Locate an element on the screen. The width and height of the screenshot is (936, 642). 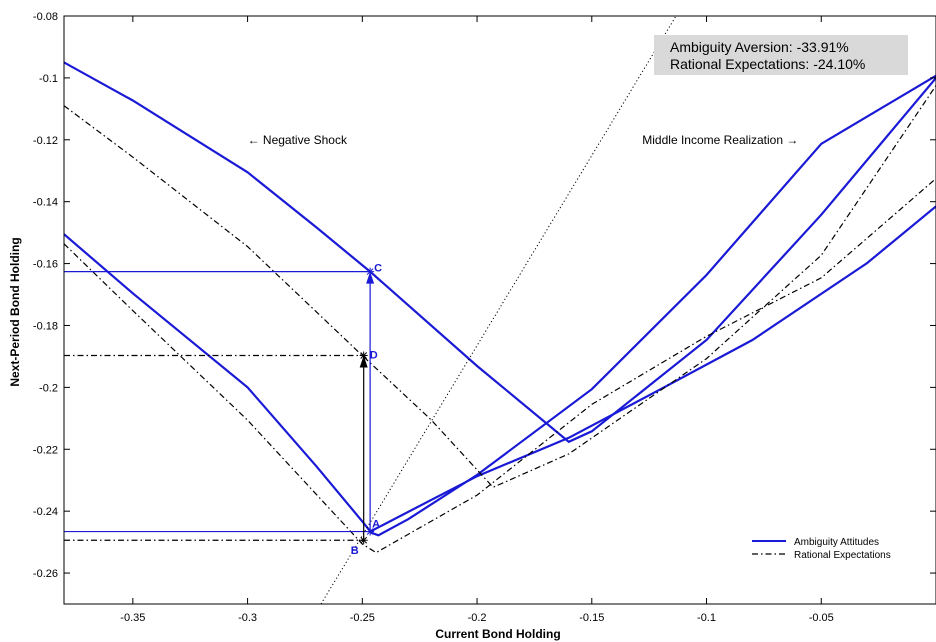
point-label-D: D is located at coordinates (374, 355).